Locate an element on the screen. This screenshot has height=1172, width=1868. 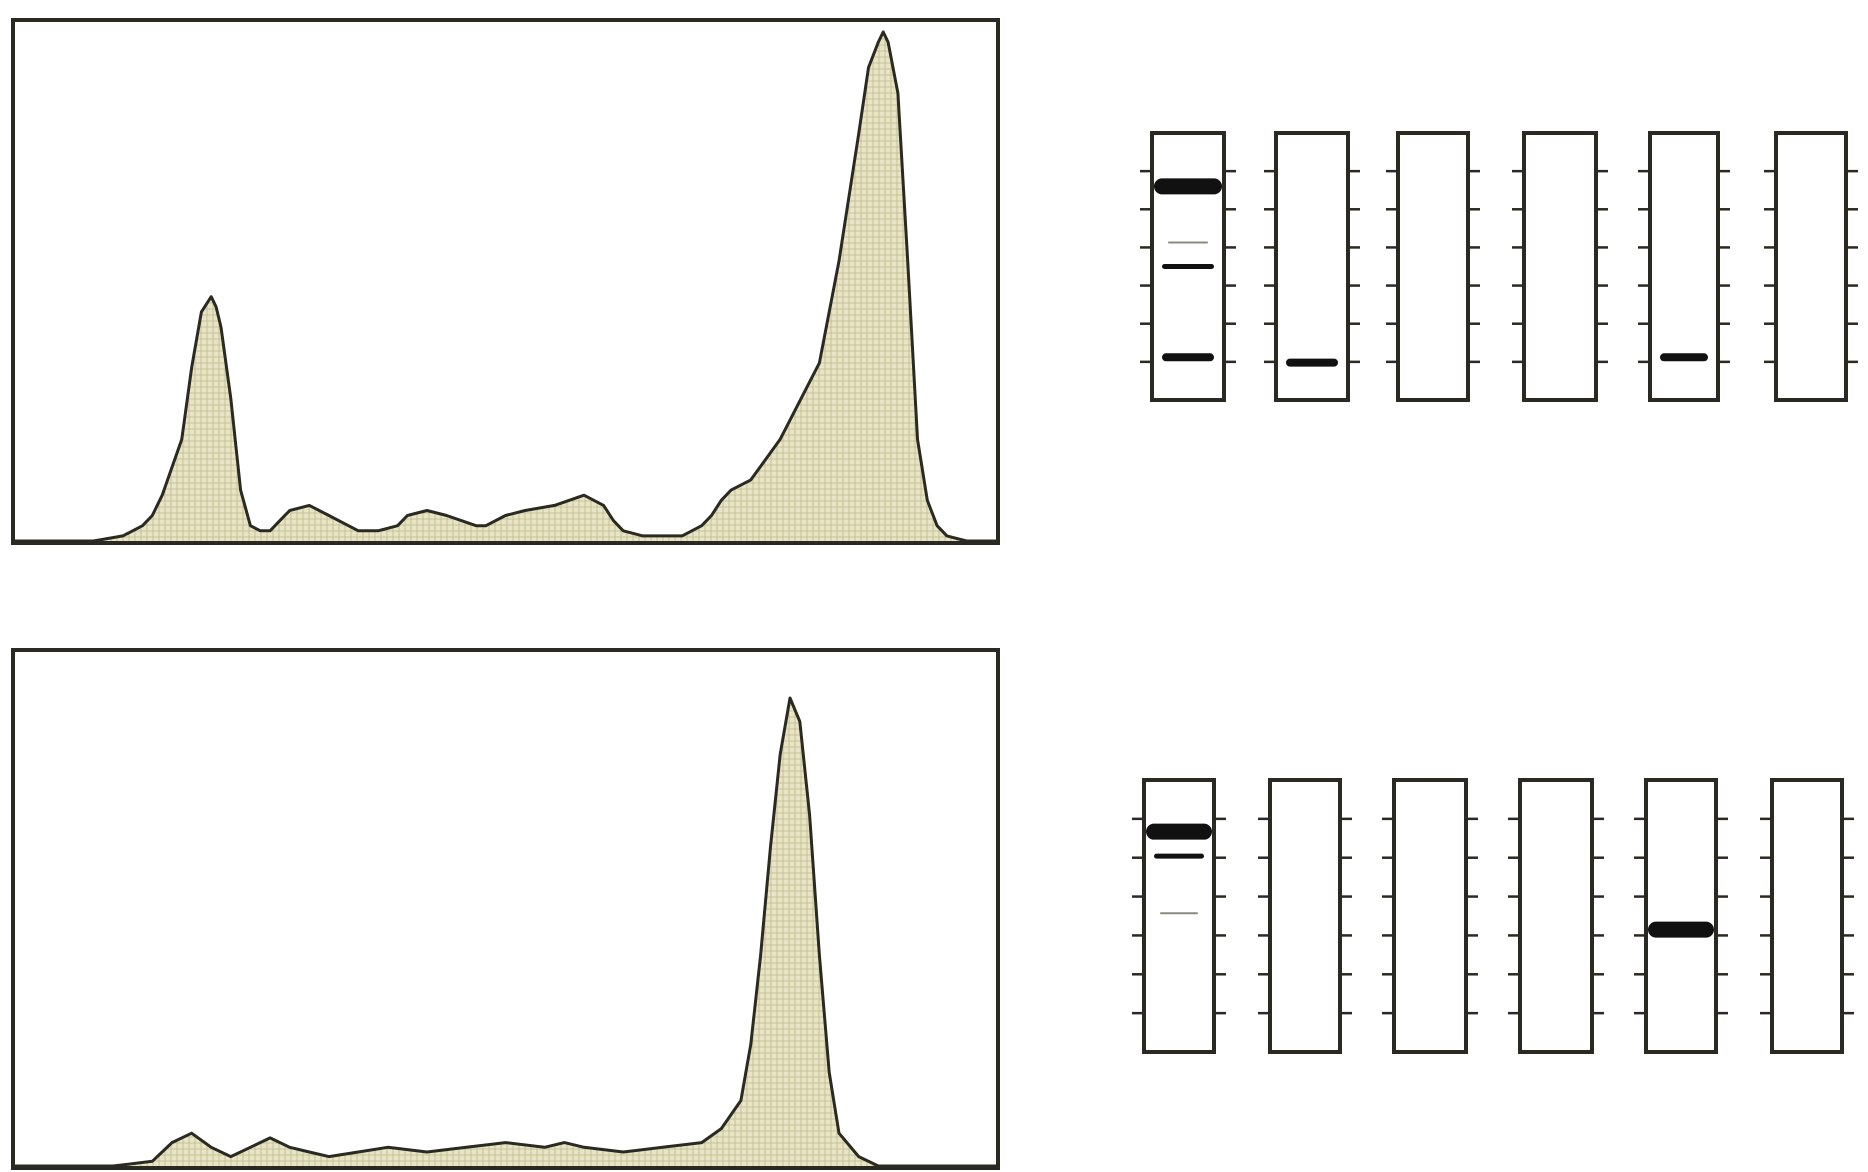
top-gel-strips is located at coordinates (1499, 266).